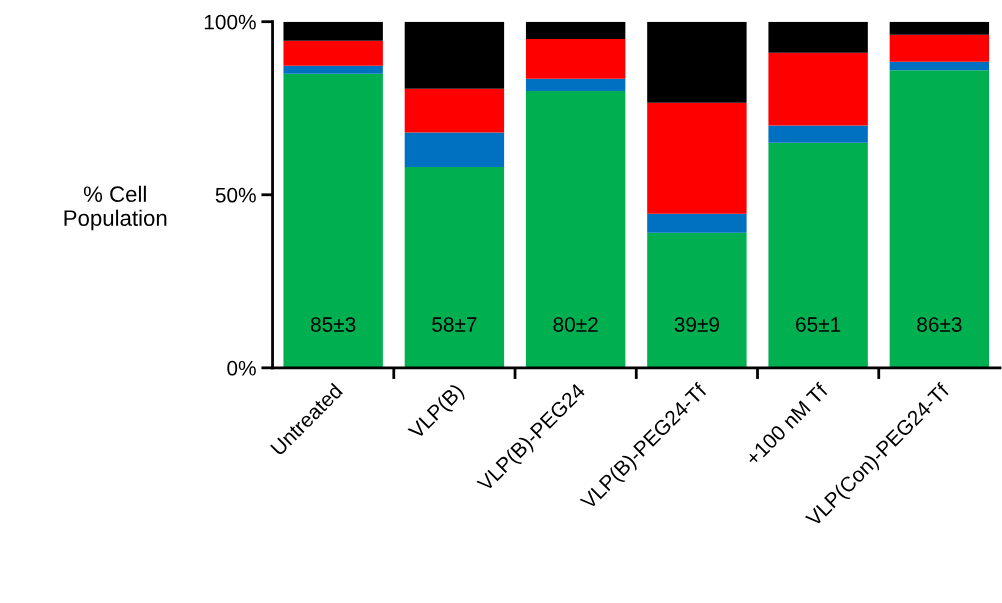  I want to click on data-label: 86±3, so click(939, 324).